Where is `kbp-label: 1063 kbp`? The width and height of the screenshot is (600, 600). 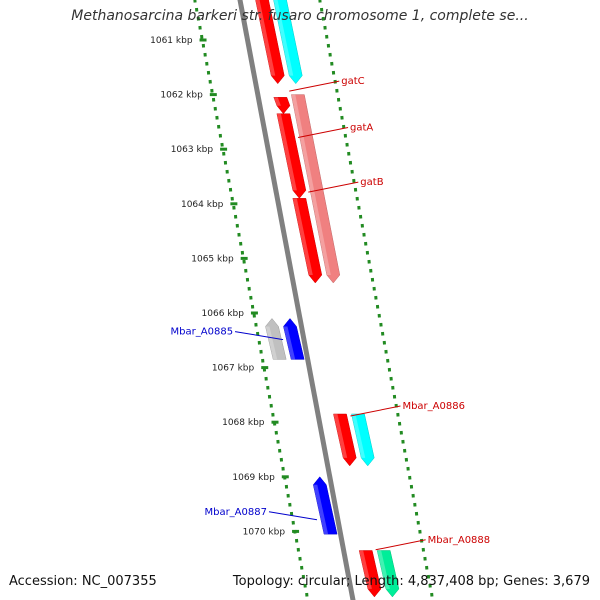 kbp-label: 1063 kbp is located at coordinates (192, 150).